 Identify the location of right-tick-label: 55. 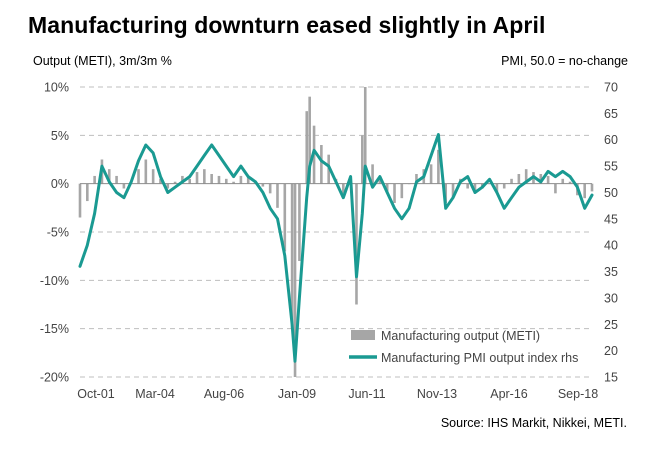
(611, 167).